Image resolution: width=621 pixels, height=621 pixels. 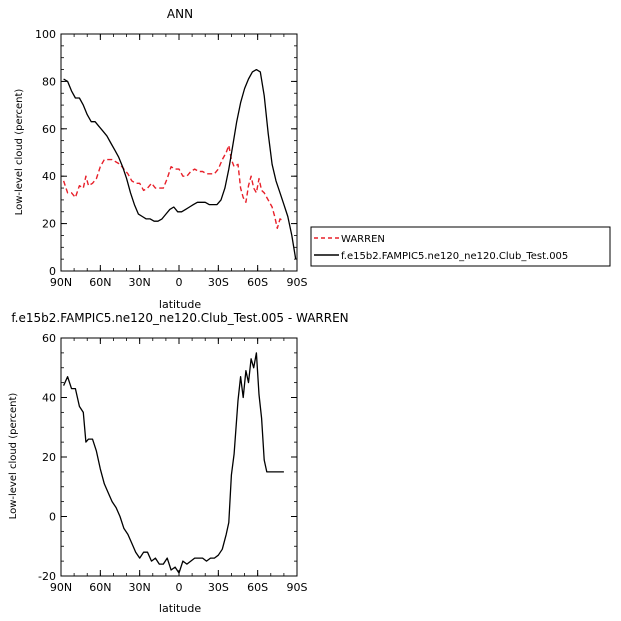 I want to click on top-series-line-model, so click(x=180, y=164).